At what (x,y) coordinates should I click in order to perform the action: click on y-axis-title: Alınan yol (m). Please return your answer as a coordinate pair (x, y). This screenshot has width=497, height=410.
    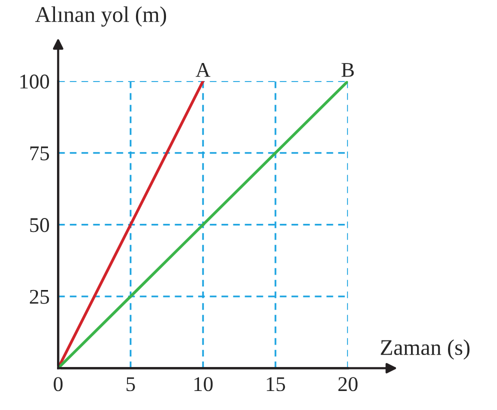
    Looking at the image, I should click on (100, 16).